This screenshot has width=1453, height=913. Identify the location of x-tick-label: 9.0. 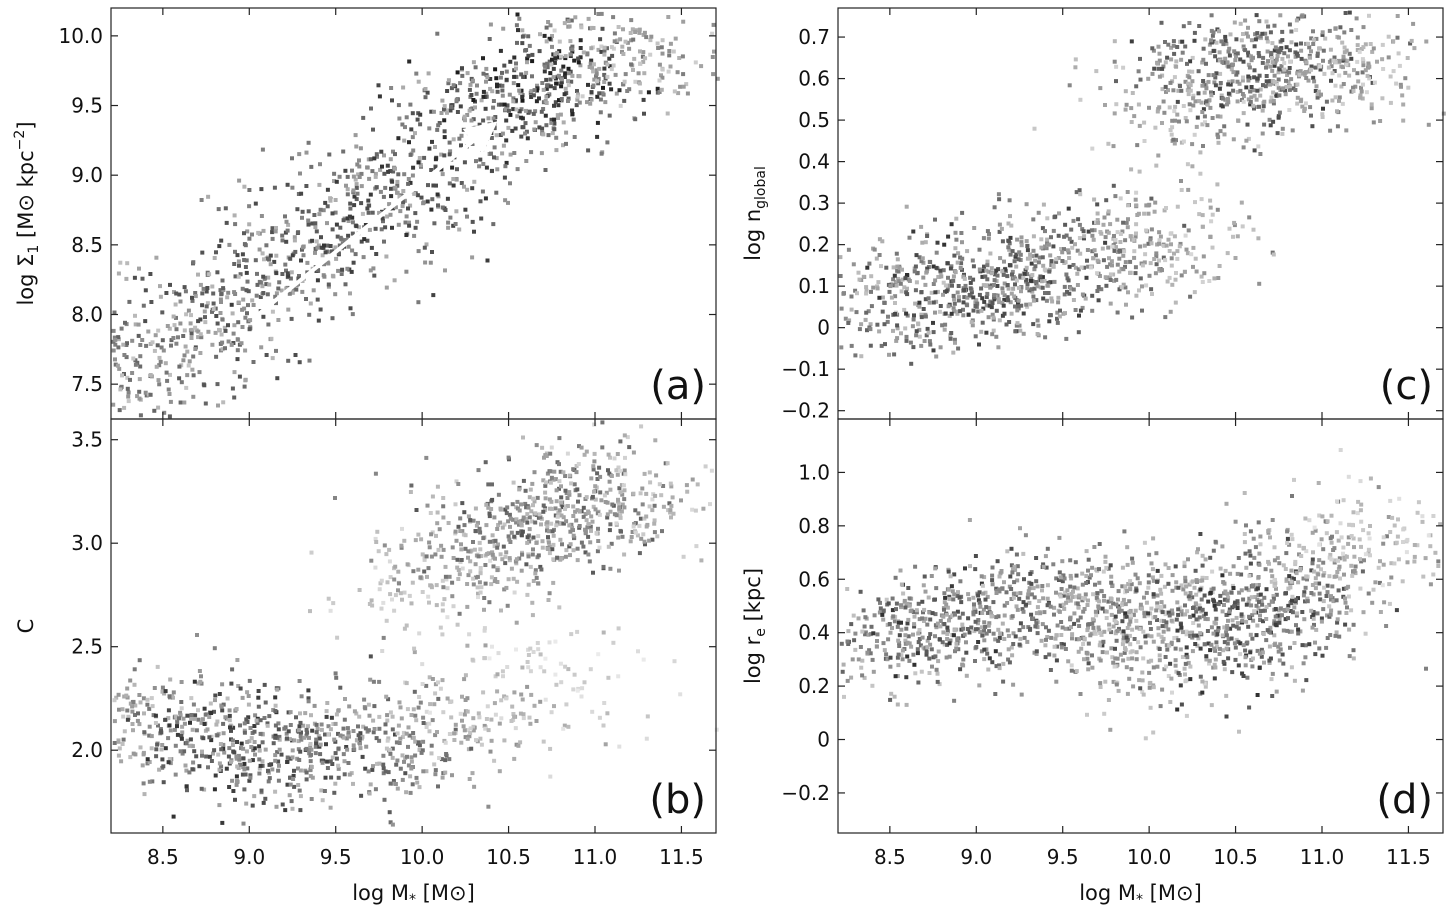
(249, 857).